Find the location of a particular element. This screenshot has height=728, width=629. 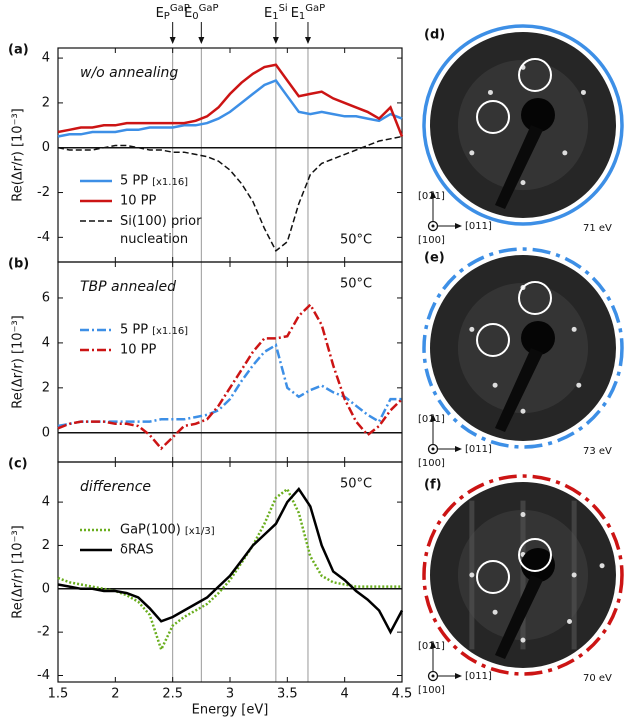

marker-label: E1Si is located at coordinates (276, 12).